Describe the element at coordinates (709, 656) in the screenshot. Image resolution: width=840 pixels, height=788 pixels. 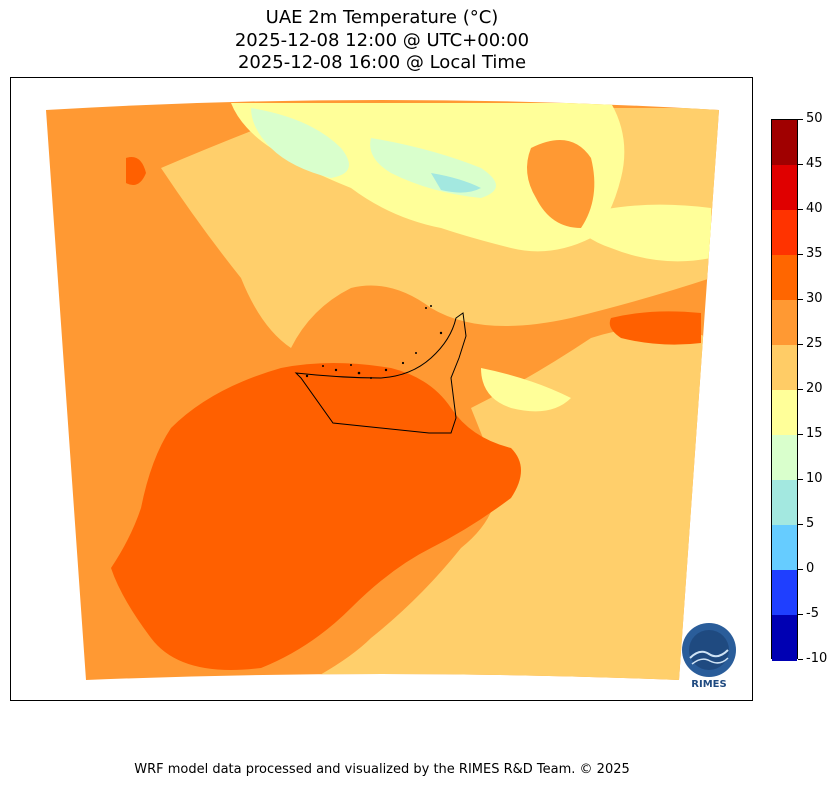
I see `rimes-logo: RIMES` at that location.